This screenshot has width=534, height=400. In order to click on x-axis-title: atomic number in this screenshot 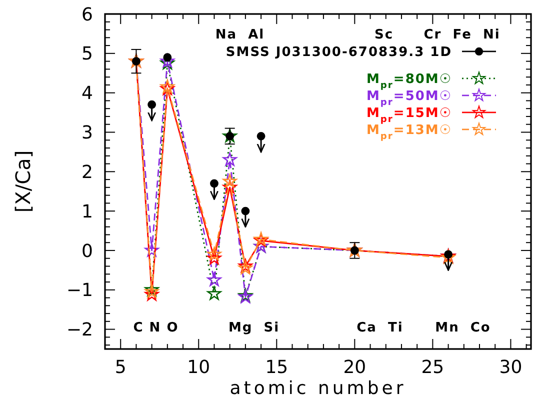, I will do `click(318, 388)`.